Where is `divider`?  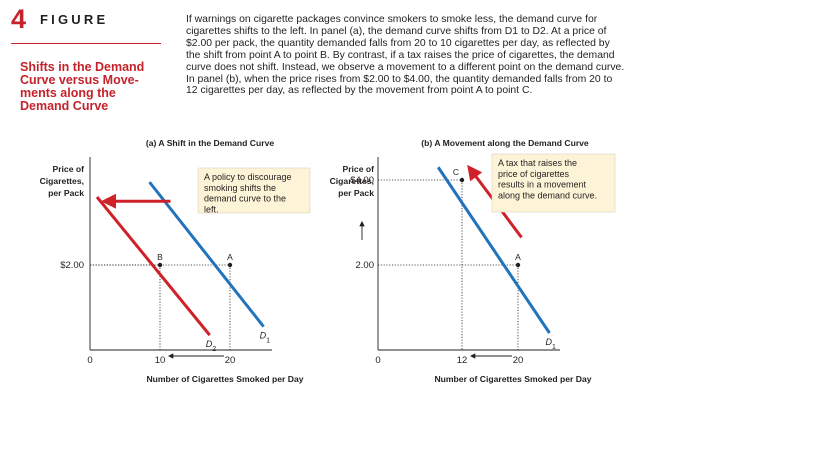 divider is located at coordinates (86, 43).